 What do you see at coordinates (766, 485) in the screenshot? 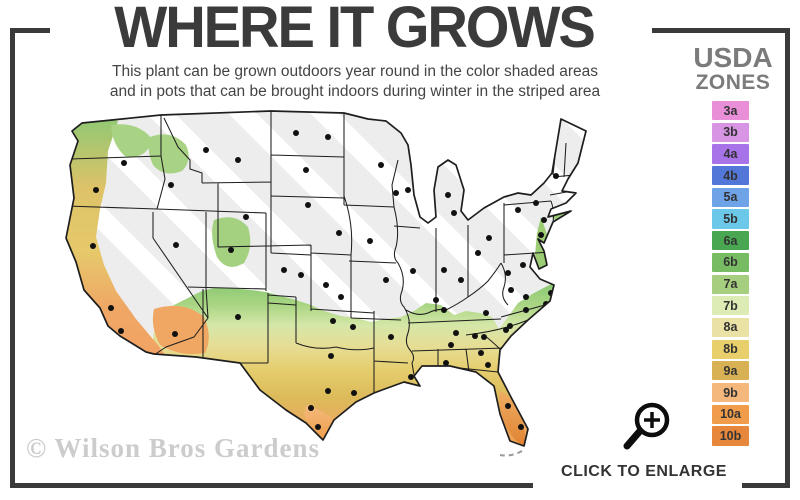
I see `frame-bottom-right-segment` at bounding box center [766, 485].